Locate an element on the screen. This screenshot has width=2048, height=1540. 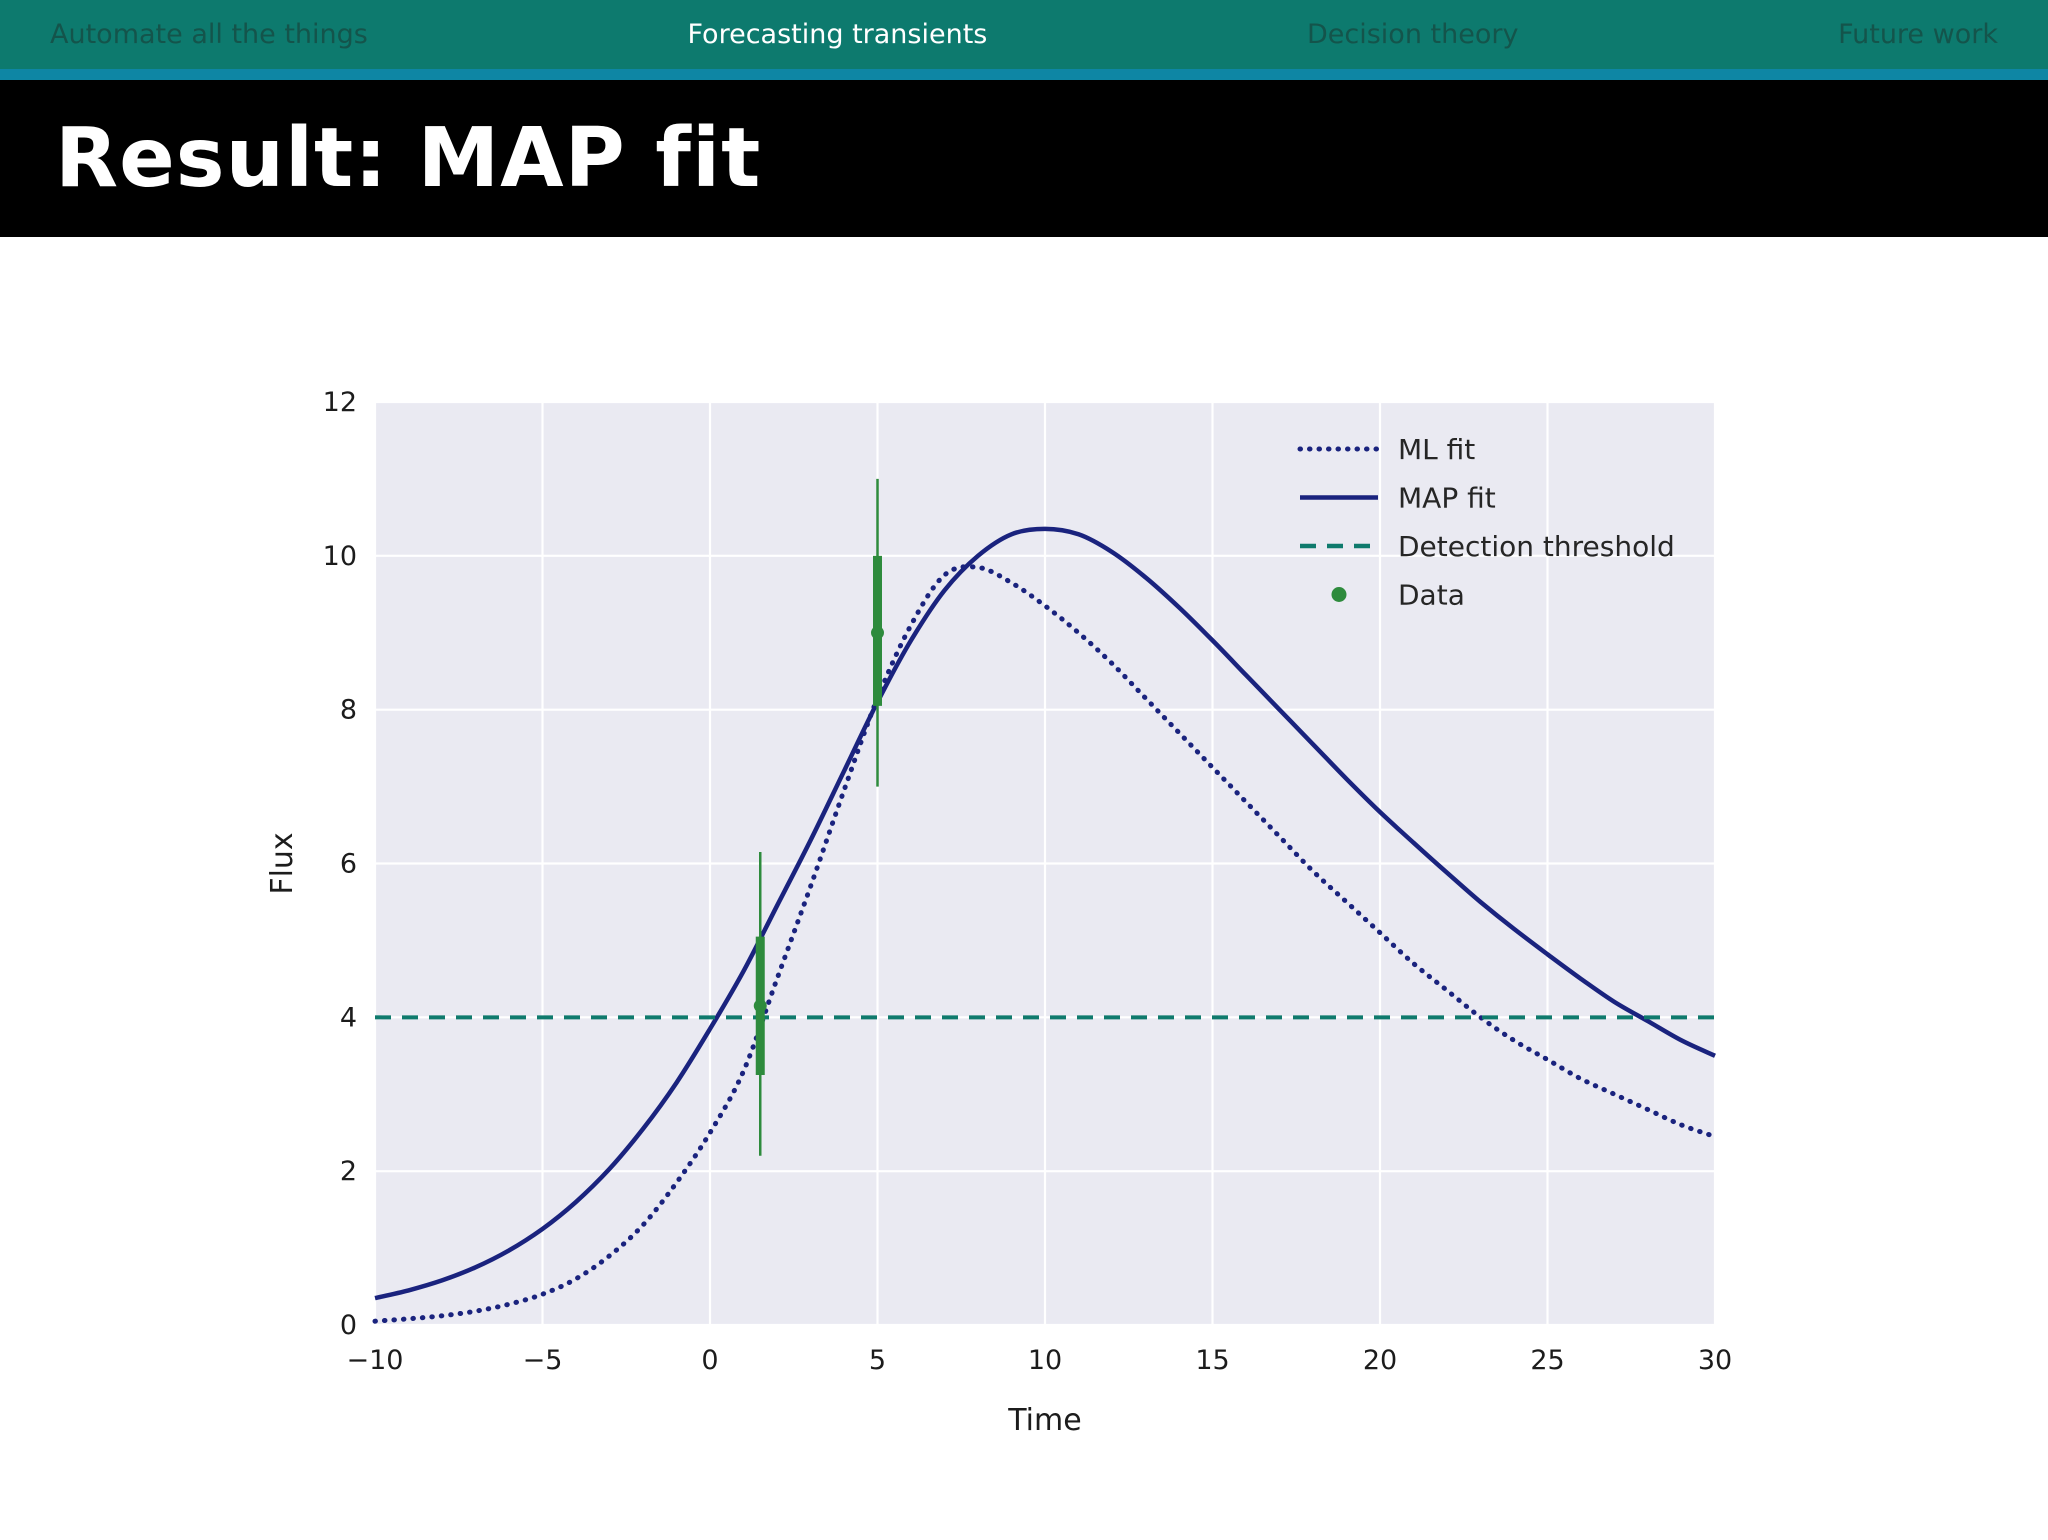
y-tick-label: 12 is located at coordinates (340, 402).